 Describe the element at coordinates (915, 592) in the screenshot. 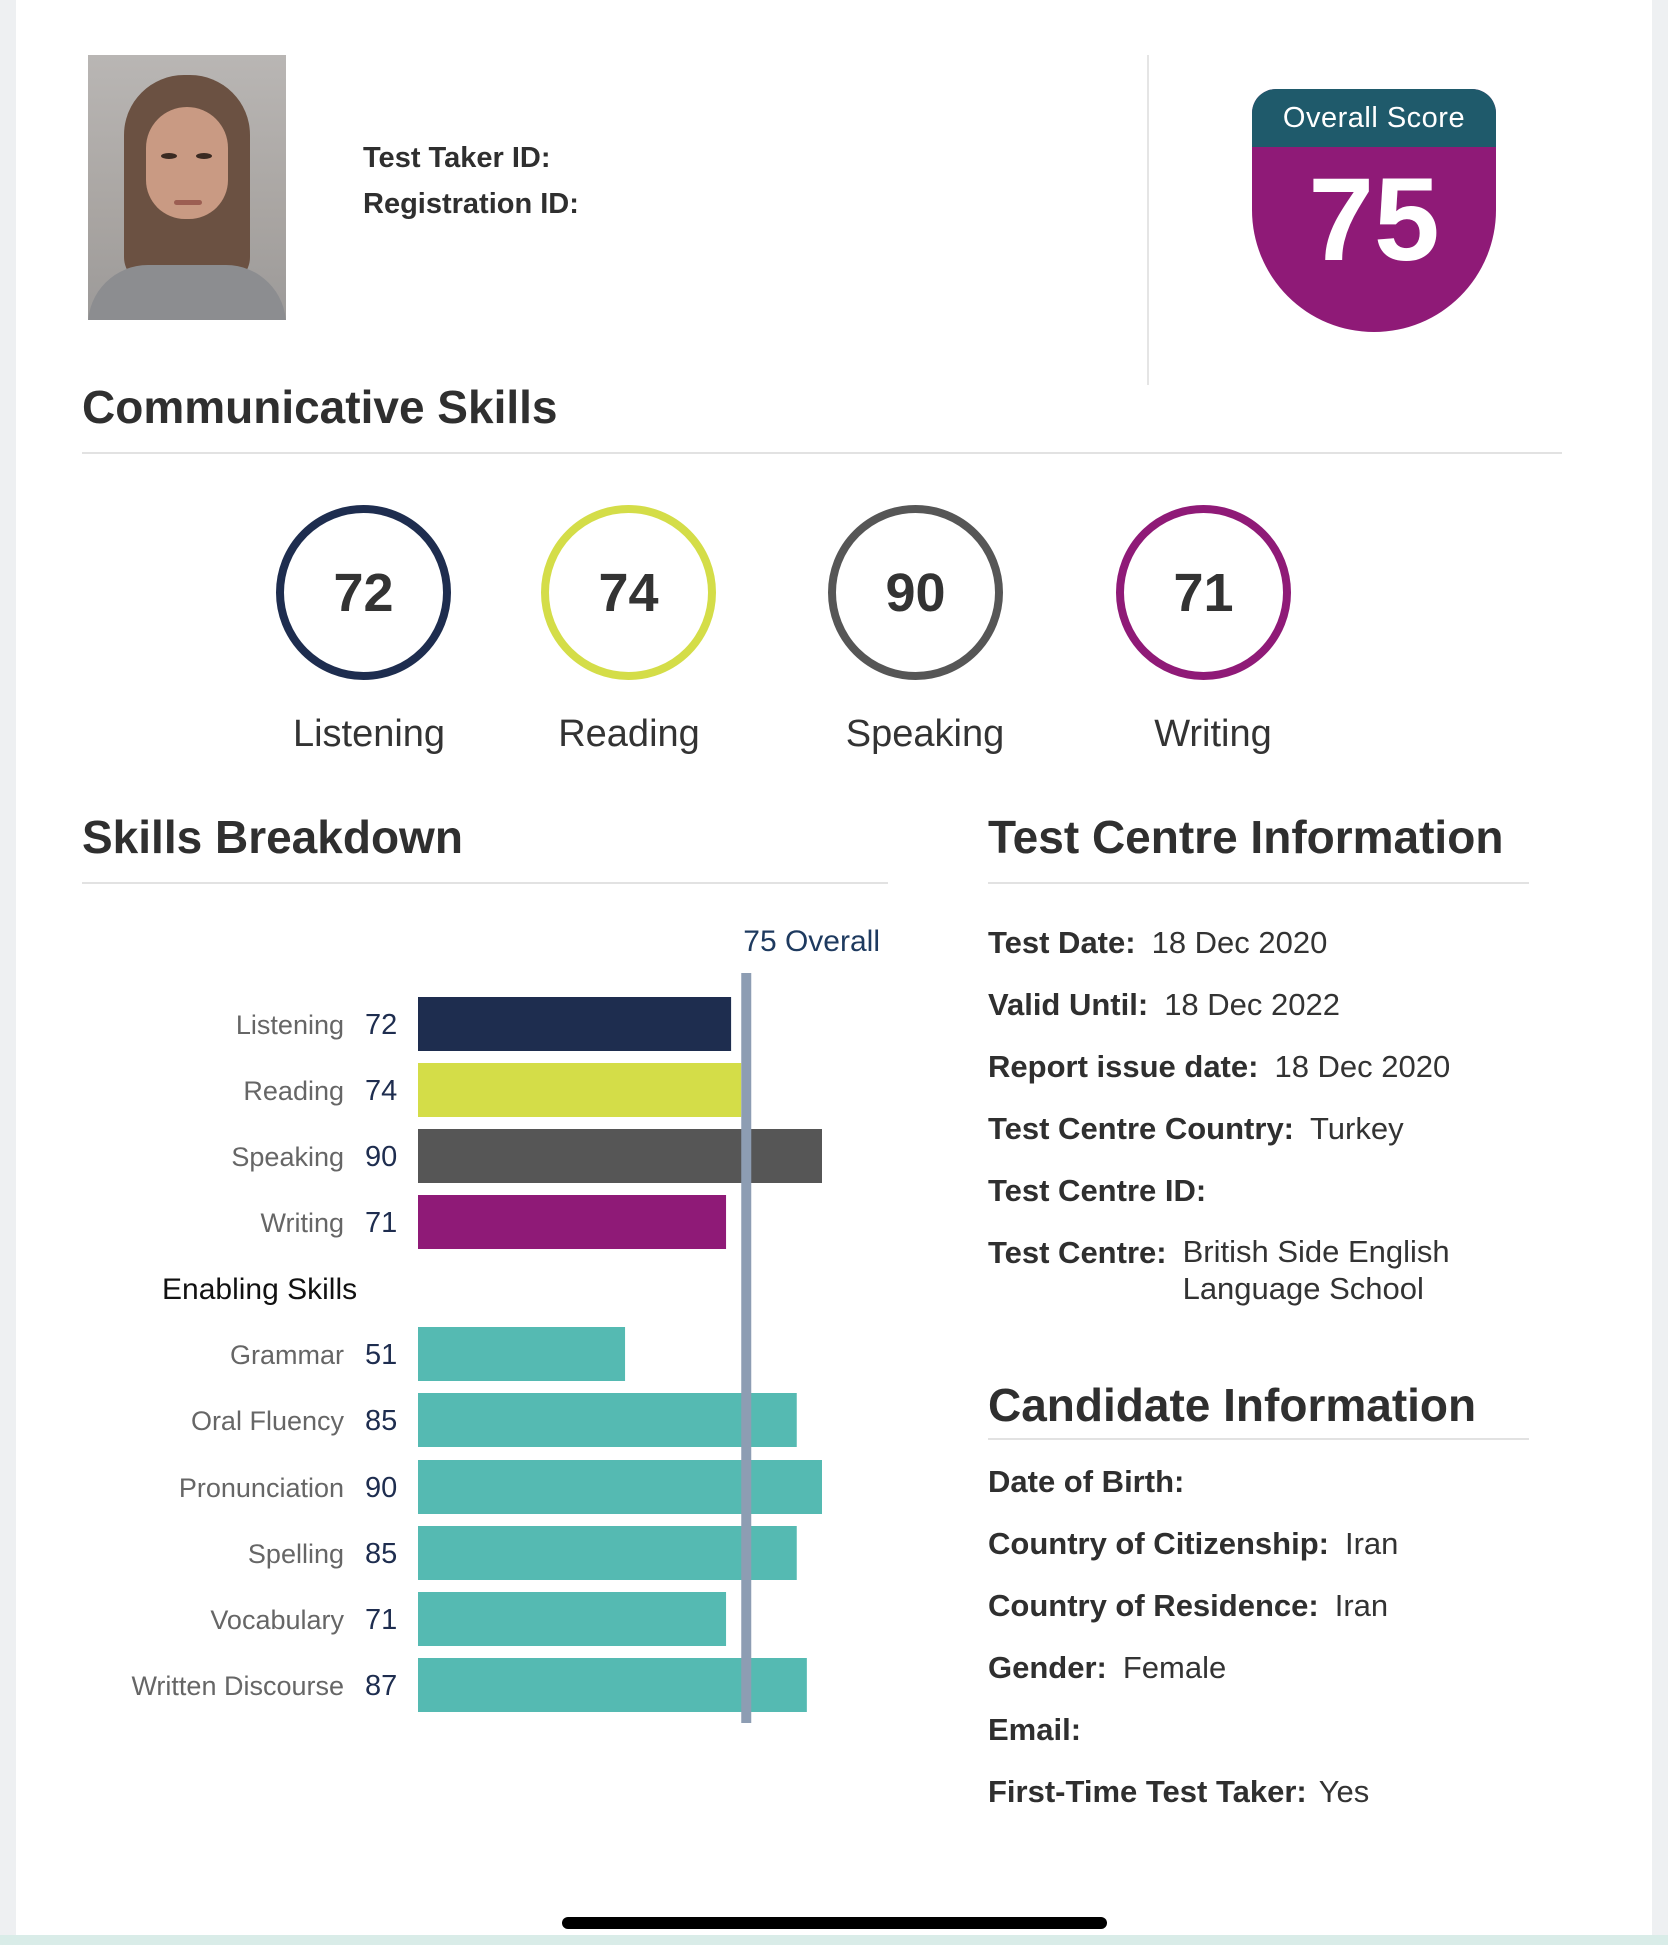

I see `speaking-score-circle: 90` at that location.